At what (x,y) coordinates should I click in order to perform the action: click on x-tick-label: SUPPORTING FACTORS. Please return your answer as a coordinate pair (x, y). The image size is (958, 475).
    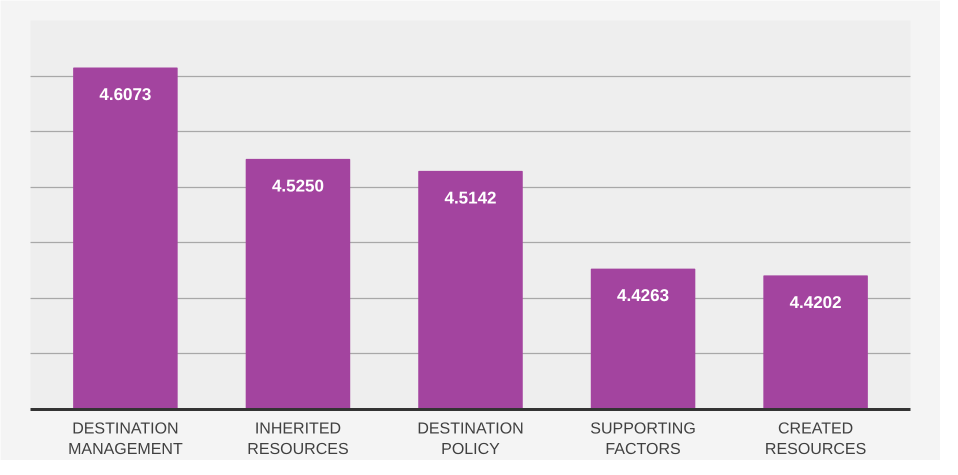
    Looking at the image, I should click on (643, 439).